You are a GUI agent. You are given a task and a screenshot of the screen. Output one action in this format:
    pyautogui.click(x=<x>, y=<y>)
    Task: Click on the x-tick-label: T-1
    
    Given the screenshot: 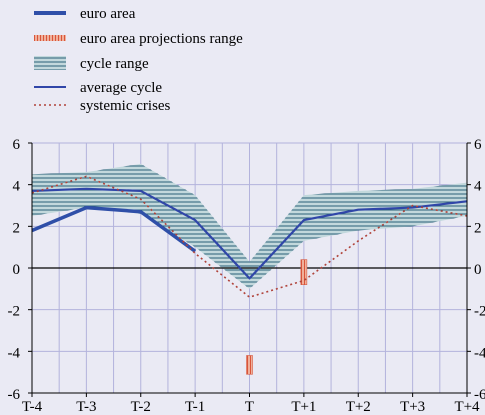 What is the action you would take?
    pyautogui.click(x=195, y=407)
    